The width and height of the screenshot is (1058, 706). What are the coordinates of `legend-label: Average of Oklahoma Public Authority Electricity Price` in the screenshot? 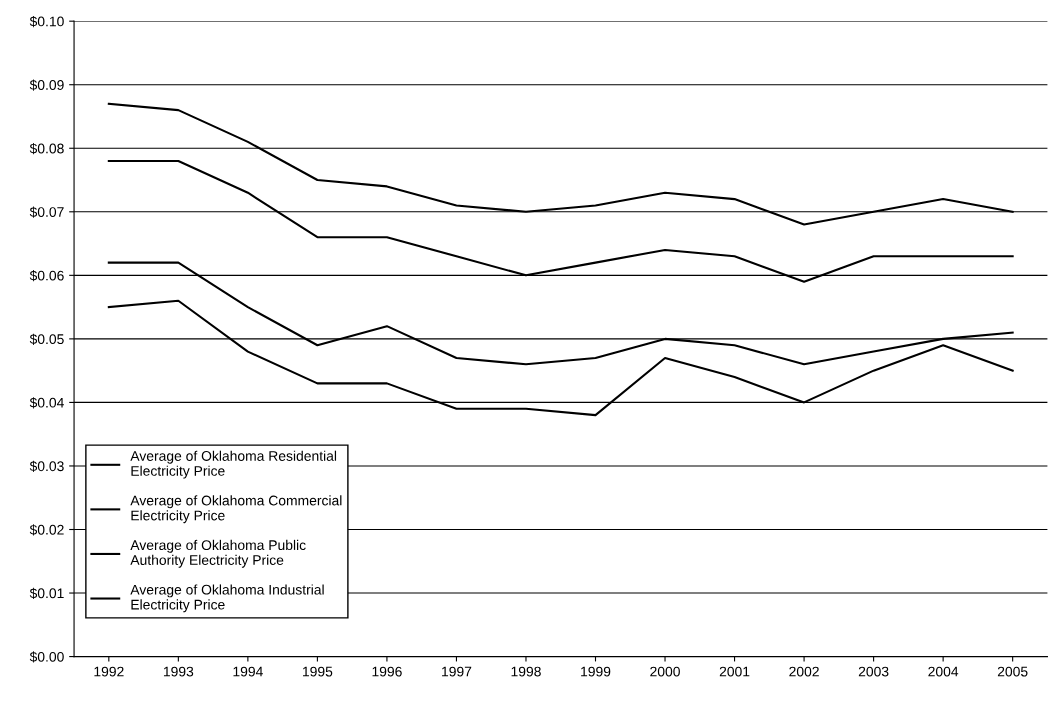 It's located at (218, 553).